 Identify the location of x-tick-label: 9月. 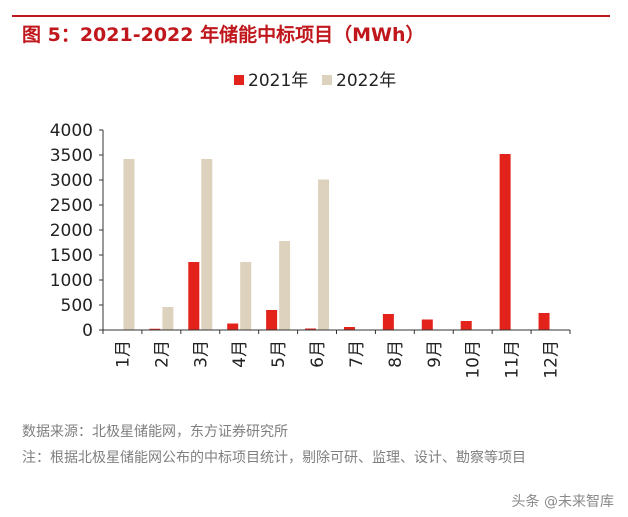
(435, 354).